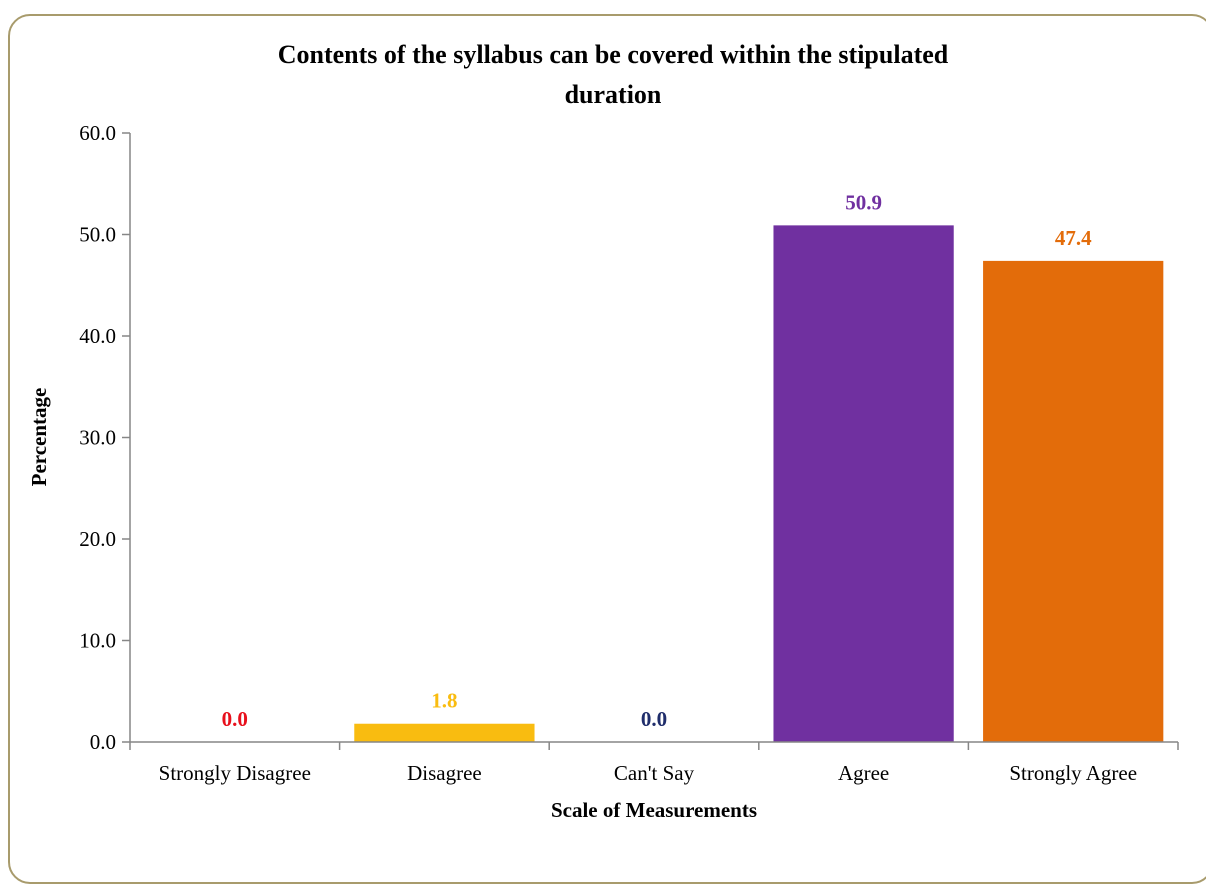  I want to click on bar-value-label: 1.8, so click(444, 701).